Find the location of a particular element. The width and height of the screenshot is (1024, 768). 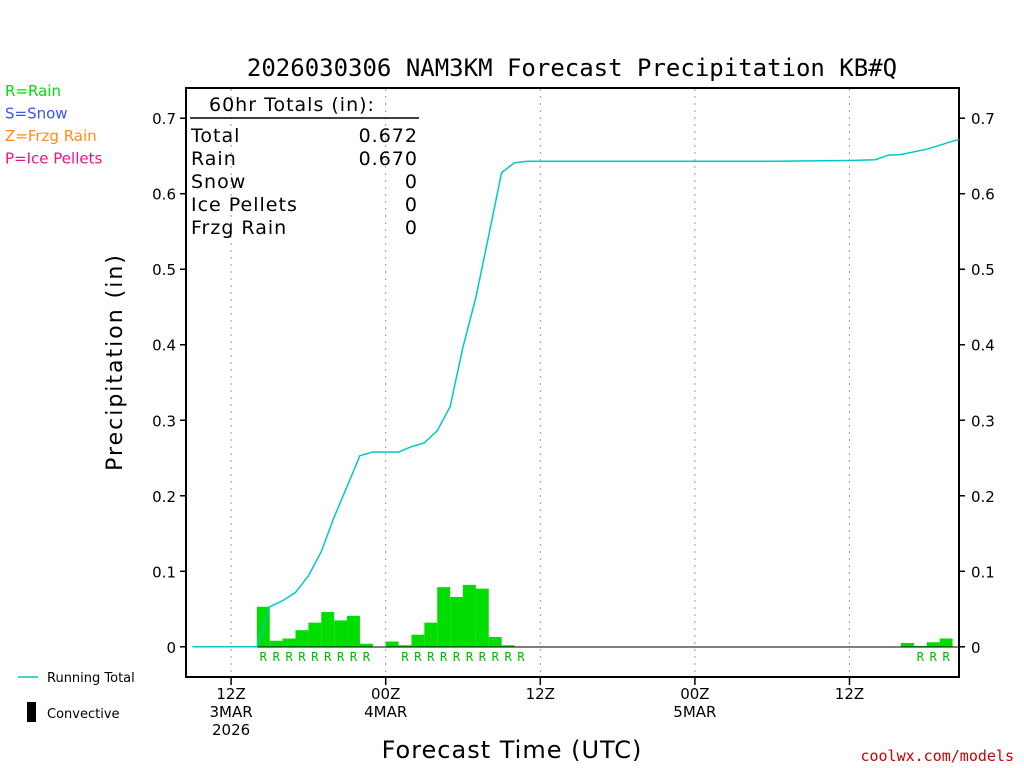

totals-row-value: 0.672 is located at coordinates (388, 136).